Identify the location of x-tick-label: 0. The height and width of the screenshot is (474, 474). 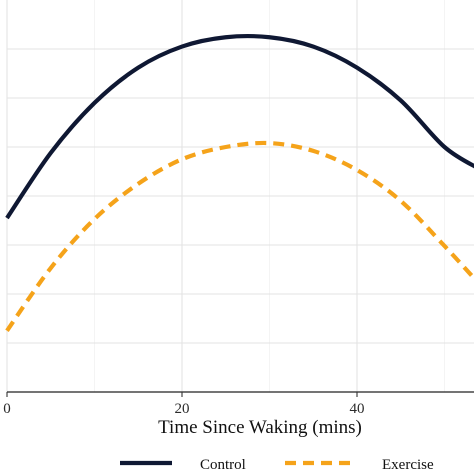
(7, 409).